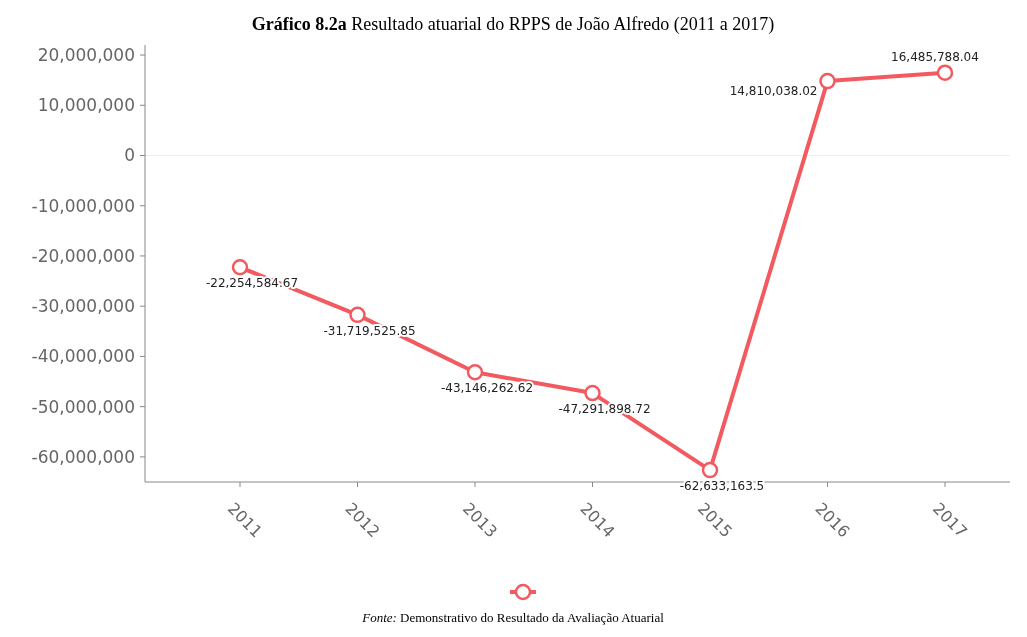 The image size is (1027, 637). Describe the element at coordinates (722, 486) in the screenshot. I see `data-label: -62,633,163.5` at that location.